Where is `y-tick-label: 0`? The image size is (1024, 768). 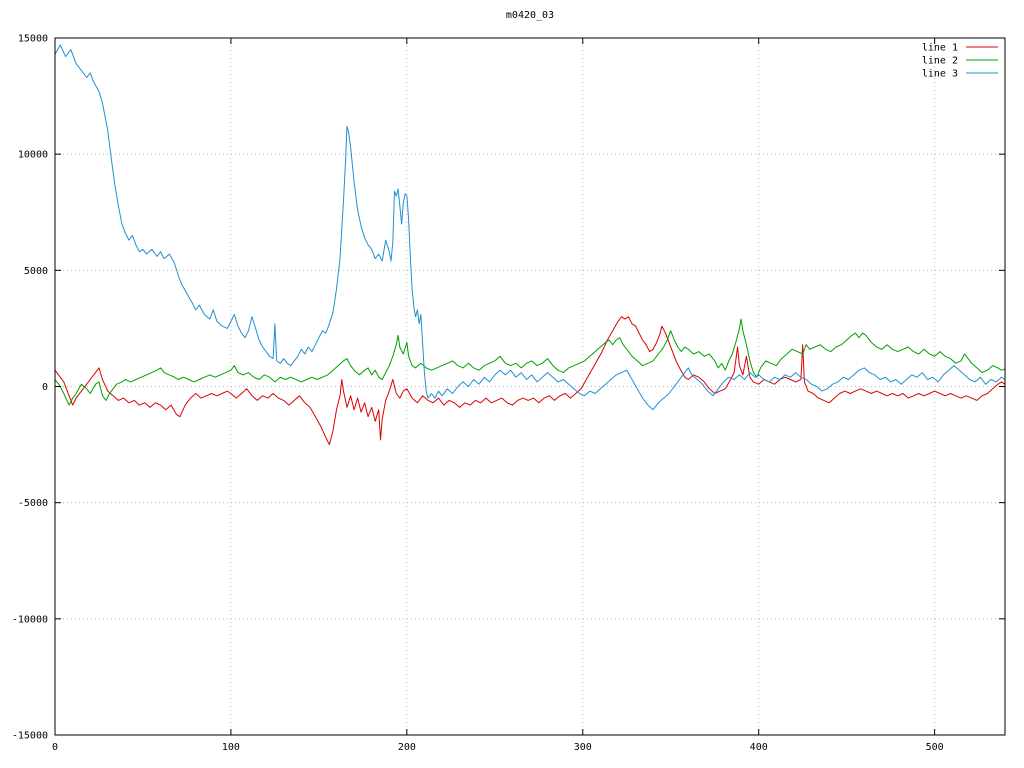
y-tick-label: 0 is located at coordinates (45, 387).